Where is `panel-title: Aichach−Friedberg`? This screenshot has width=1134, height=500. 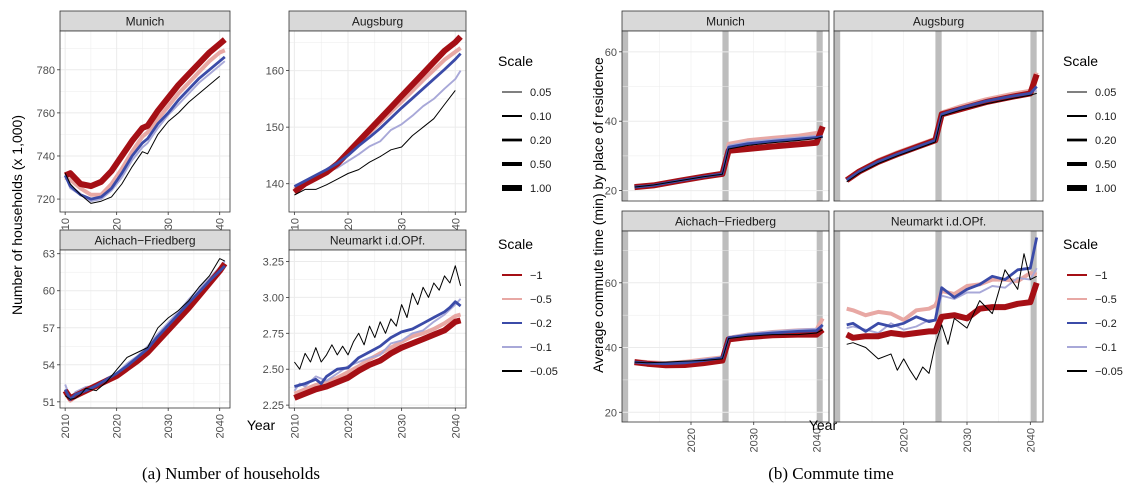
panel-title: Aichach−Friedberg is located at coordinates (725, 222).